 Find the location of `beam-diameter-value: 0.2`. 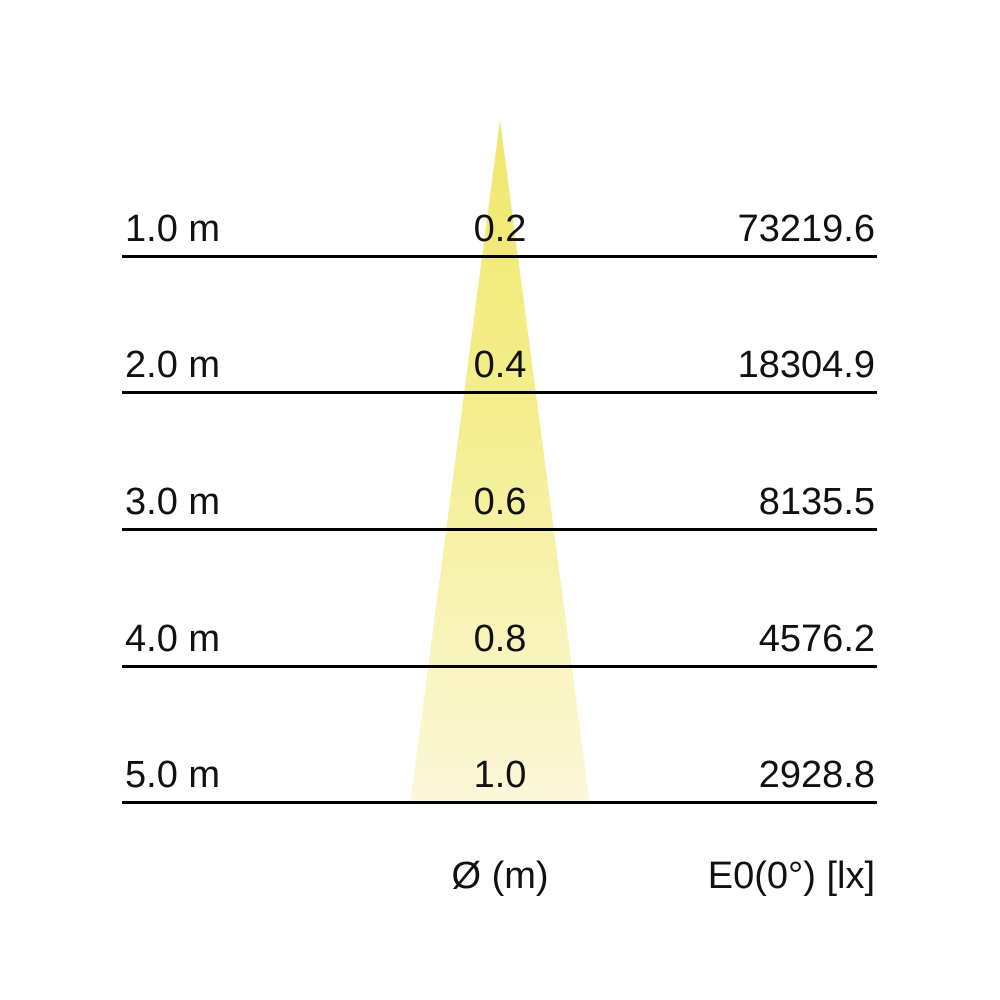

beam-diameter-value: 0.2 is located at coordinates (500, 229).